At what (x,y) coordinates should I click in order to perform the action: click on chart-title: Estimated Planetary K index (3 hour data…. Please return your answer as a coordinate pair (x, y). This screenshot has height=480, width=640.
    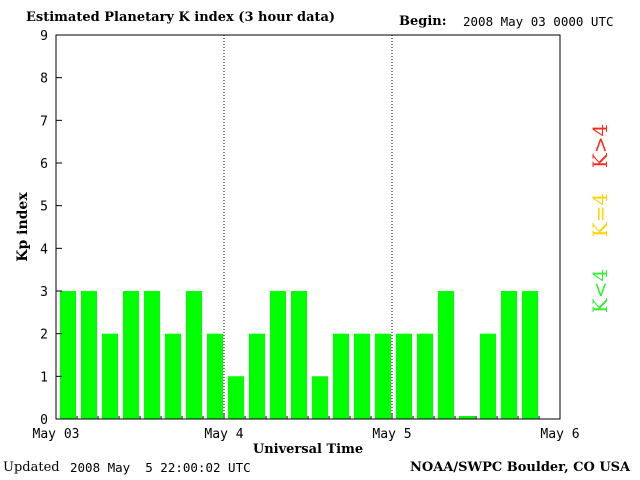
    Looking at the image, I should click on (181, 17).